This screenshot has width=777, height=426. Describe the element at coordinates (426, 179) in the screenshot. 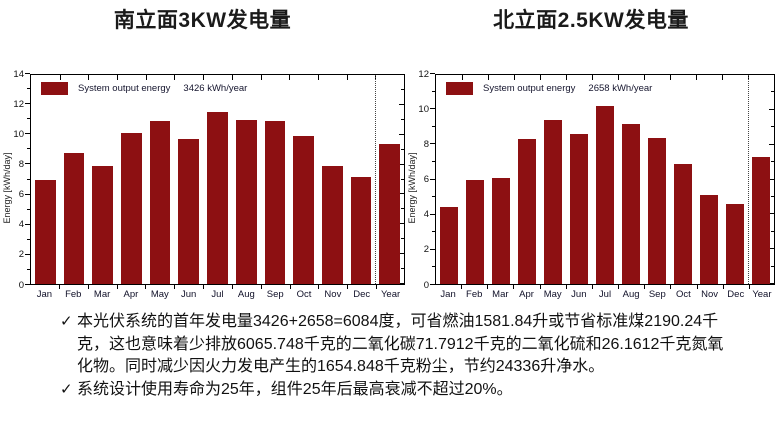

I see `y-axis-ticks: 0 2 4 6 8 10 12` at that location.